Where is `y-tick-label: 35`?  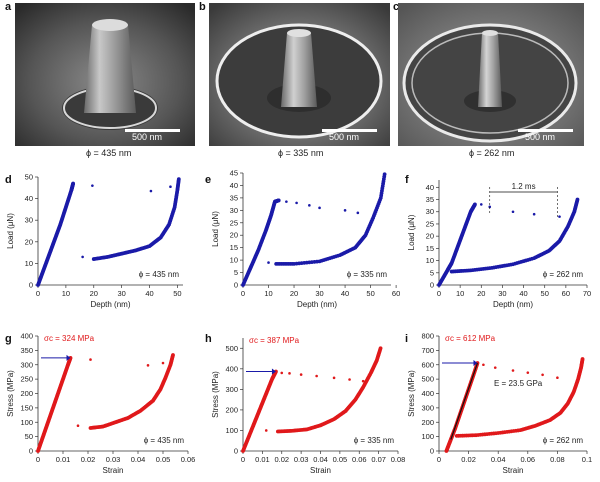
y-tick-label: 35 is located at coordinates (234, 197).